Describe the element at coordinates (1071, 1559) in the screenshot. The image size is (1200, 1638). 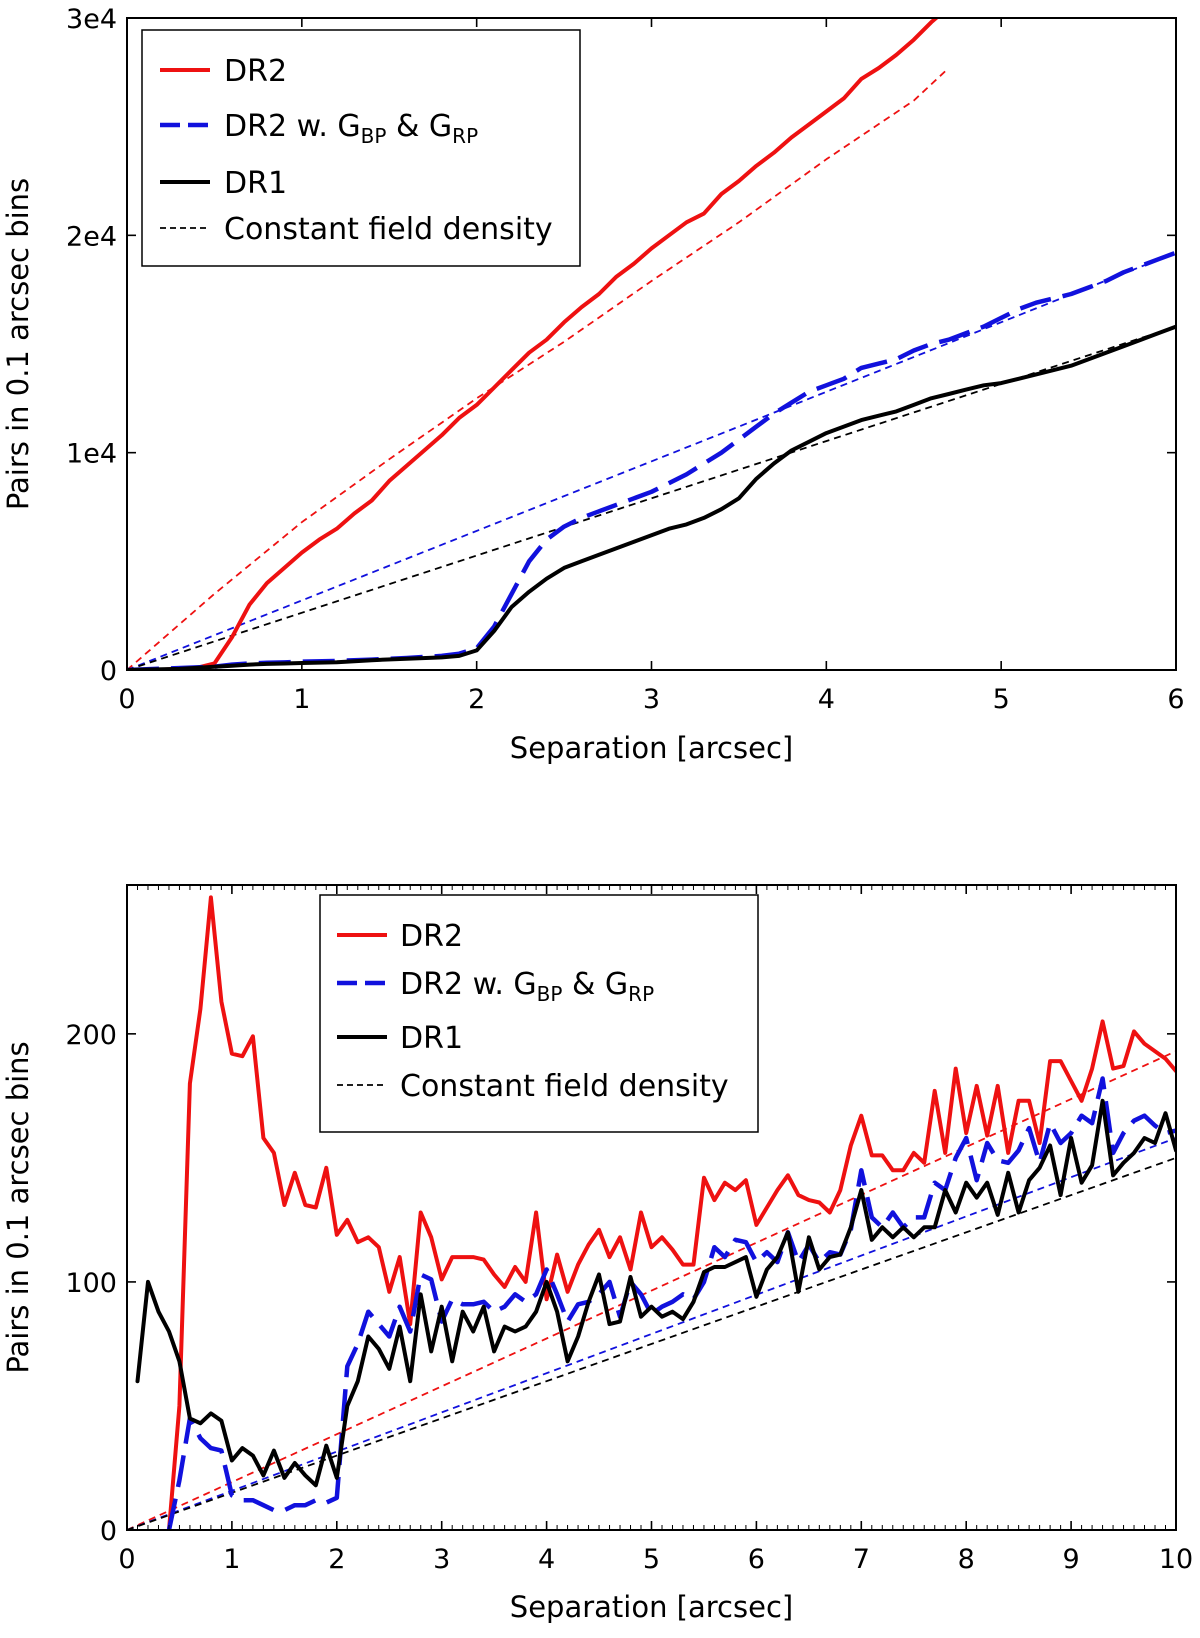
I see `x-tick-label: 9` at that location.